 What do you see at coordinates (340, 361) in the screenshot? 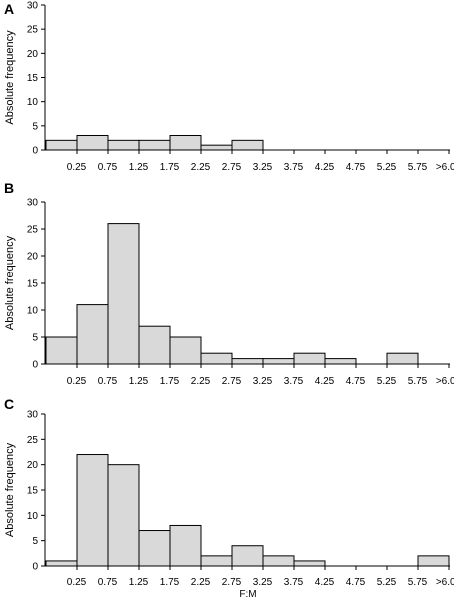
I see `bar-4.75` at bounding box center [340, 361].